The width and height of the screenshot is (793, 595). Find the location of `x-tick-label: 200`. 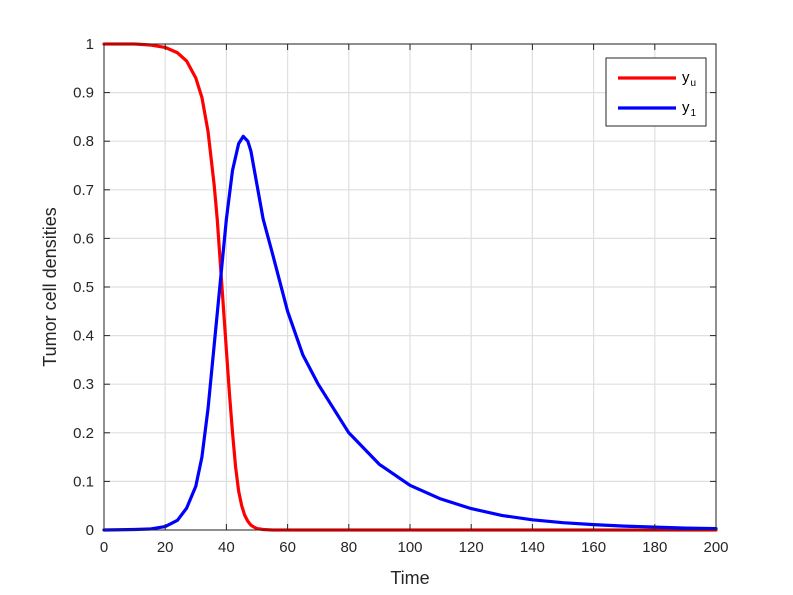

x-tick-label: 200 is located at coordinates (715, 547).